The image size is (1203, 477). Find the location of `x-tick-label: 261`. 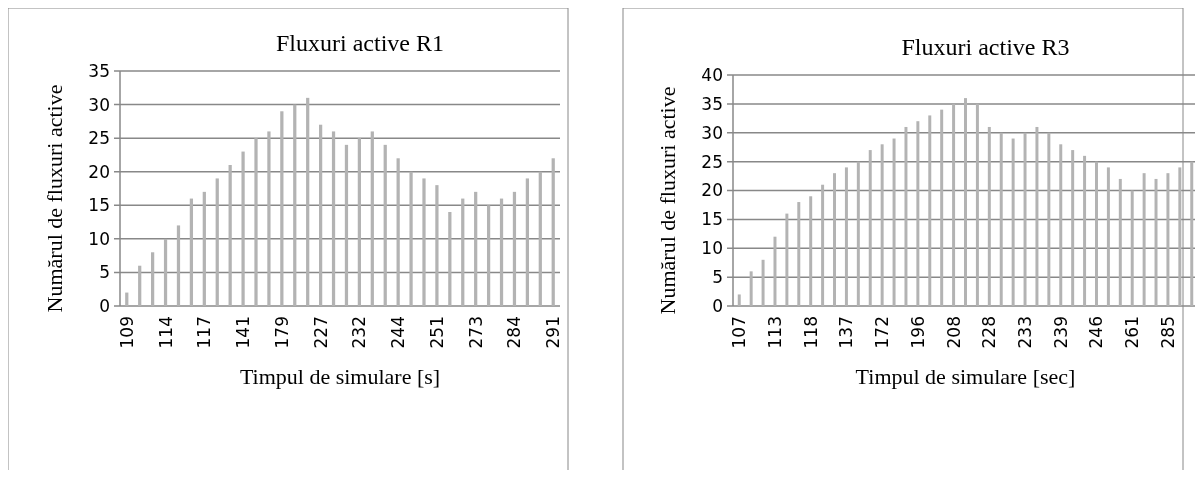

x-tick-label: 261 is located at coordinates (1132, 332).